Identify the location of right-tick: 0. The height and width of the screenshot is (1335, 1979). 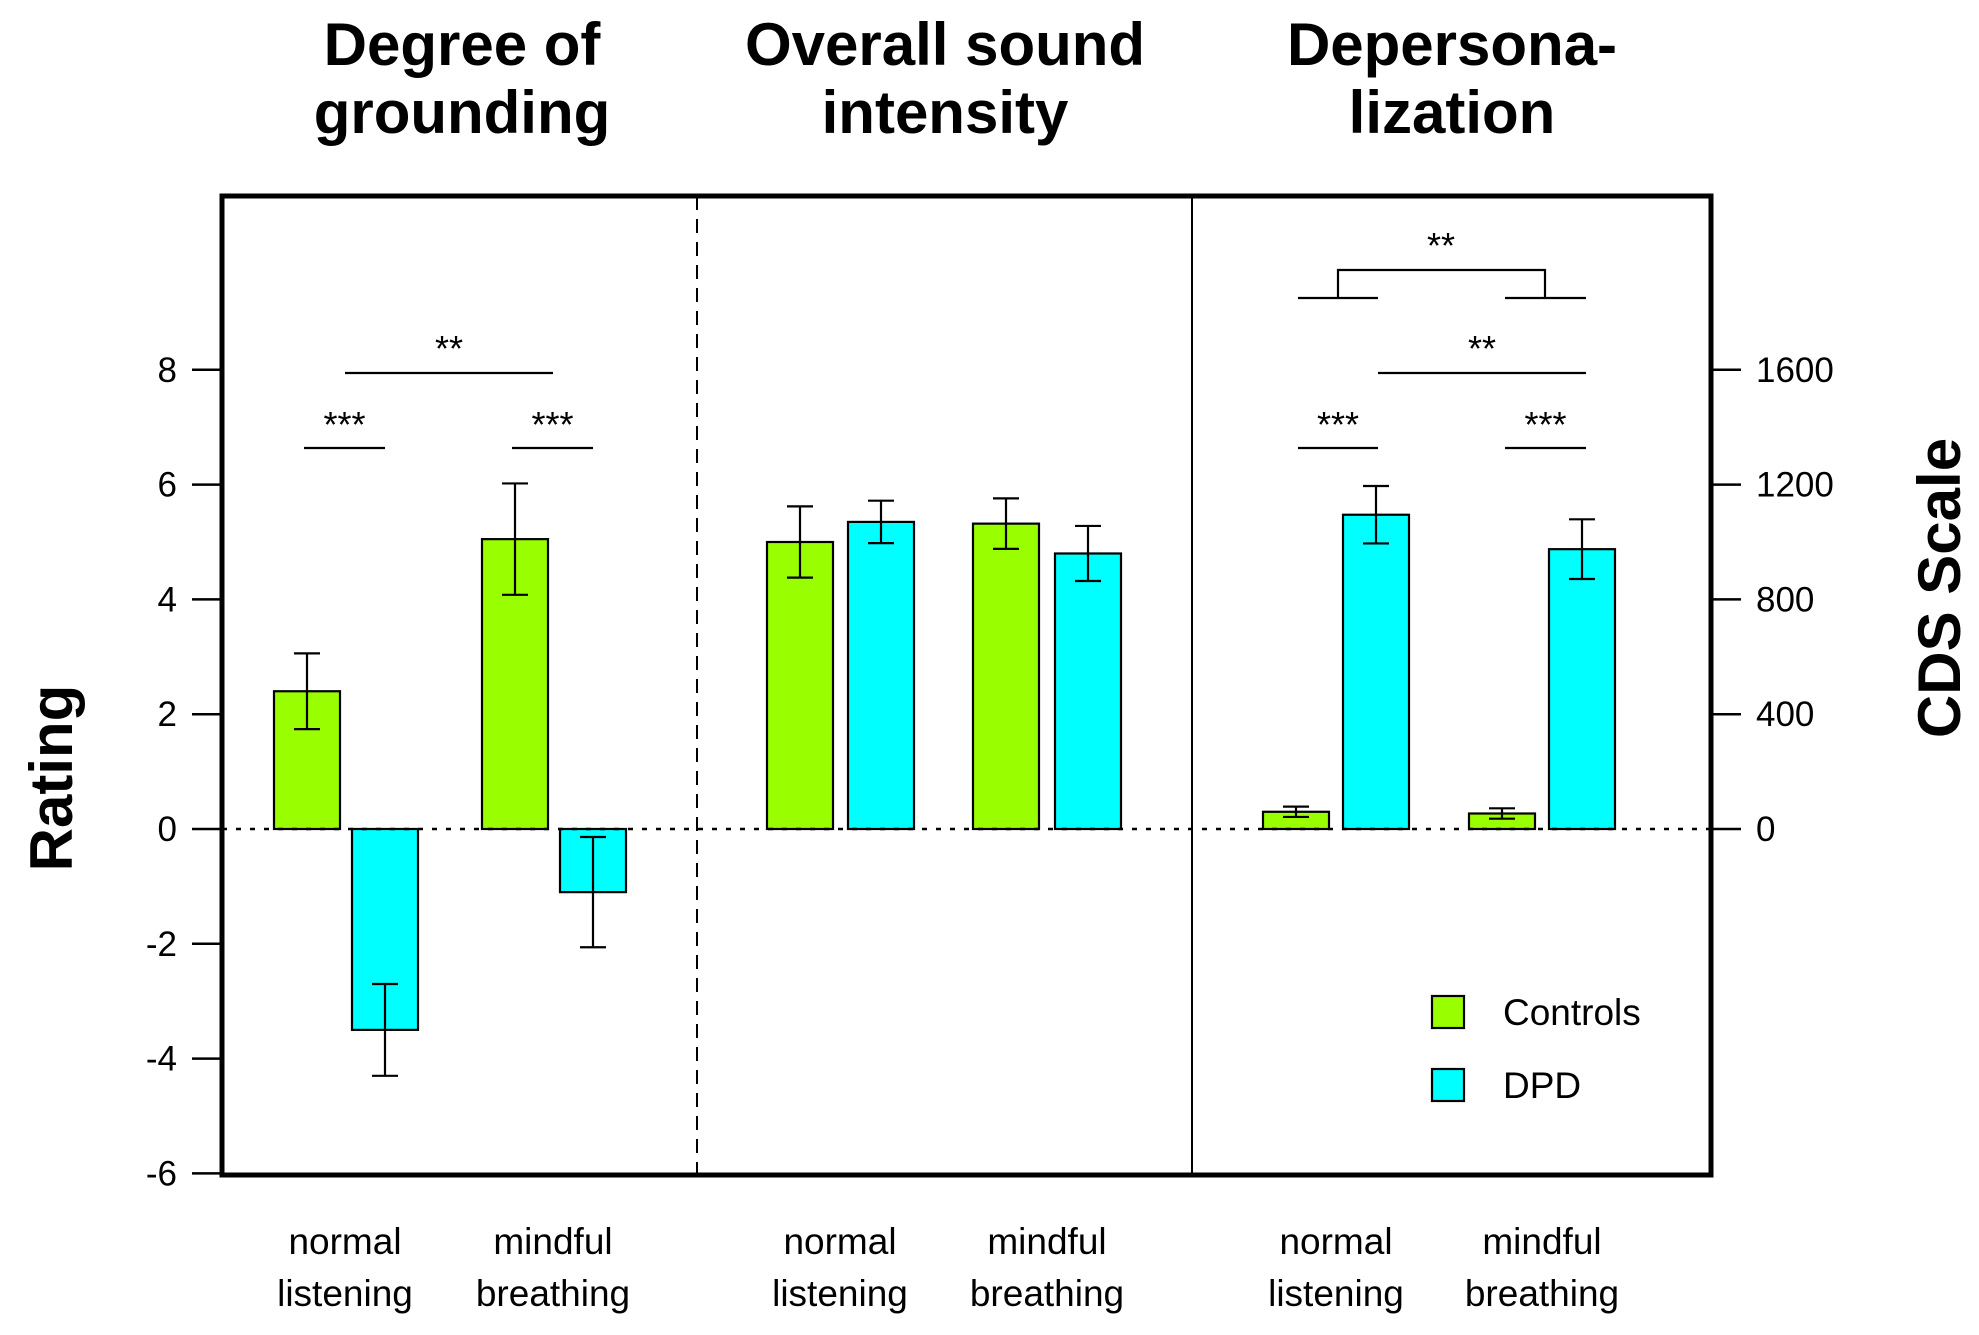
(1743, 829).